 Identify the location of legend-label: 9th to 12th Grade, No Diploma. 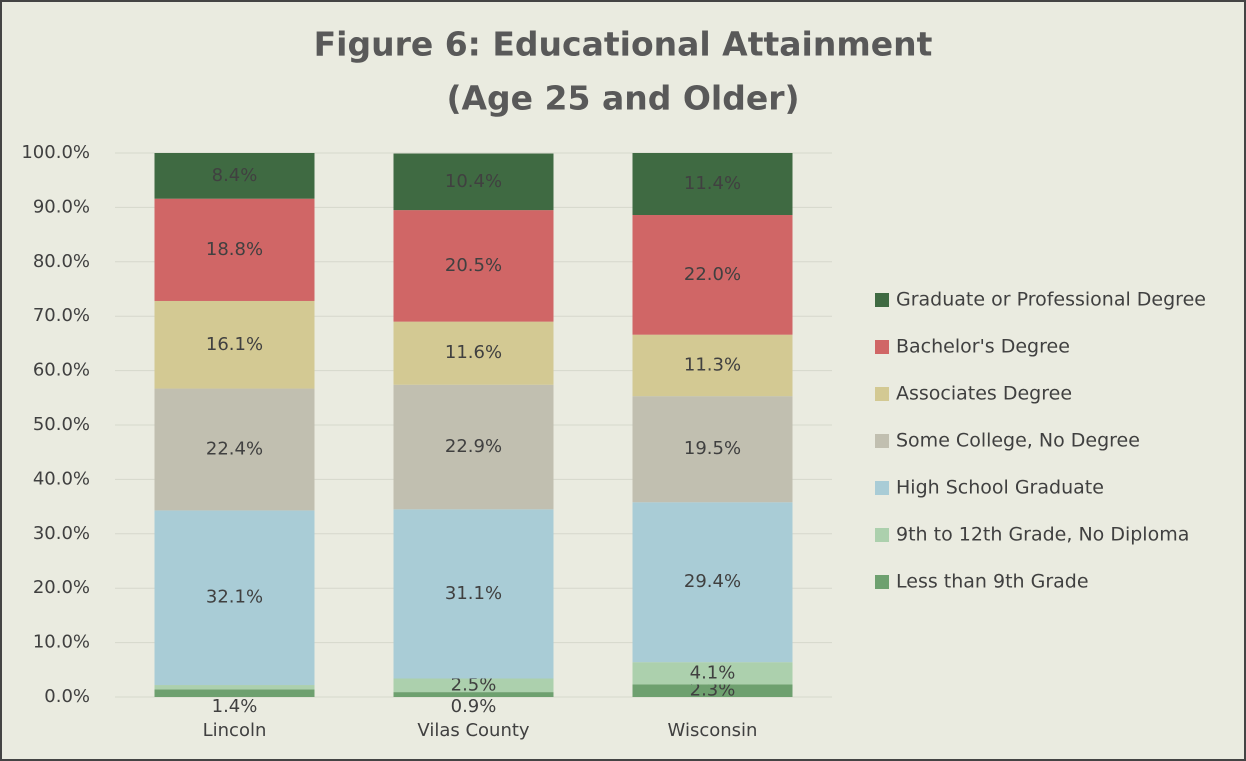
(1042, 535).